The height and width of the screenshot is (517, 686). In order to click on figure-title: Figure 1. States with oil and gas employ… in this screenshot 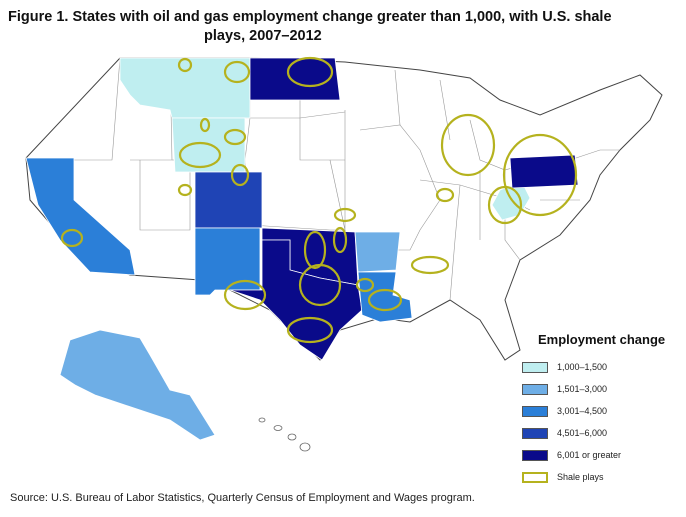, I will do `click(343, 27)`.